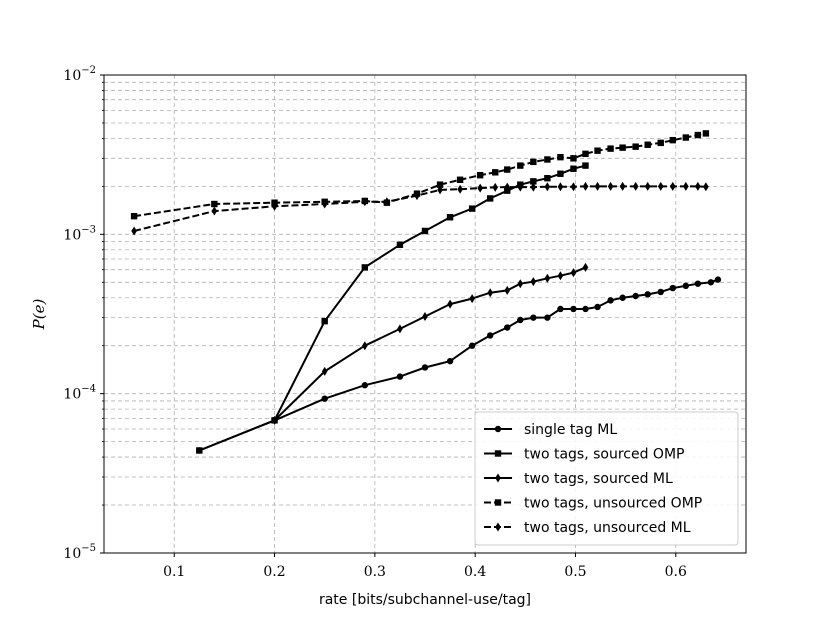  Describe the element at coordinates (420, 208) in the screenshot. I see `series-two-tags-unsourced-ml` at that location.